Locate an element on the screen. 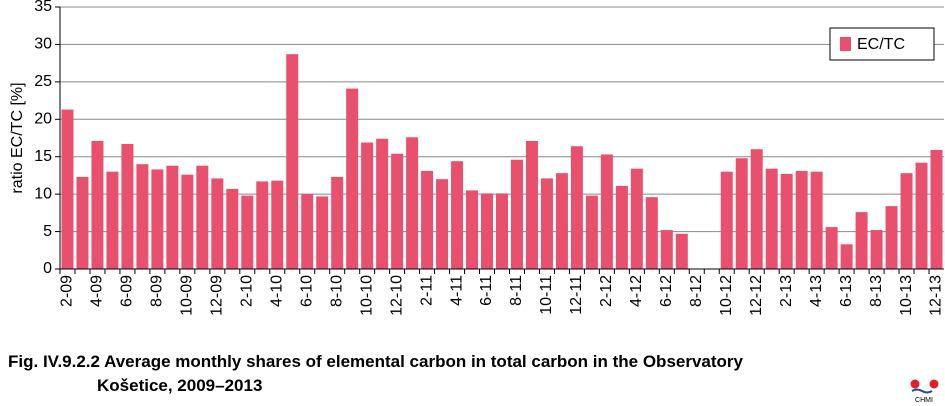 The image size is (945, 406). x-tick-label: 4-09 is located at coordinates (97, 291).